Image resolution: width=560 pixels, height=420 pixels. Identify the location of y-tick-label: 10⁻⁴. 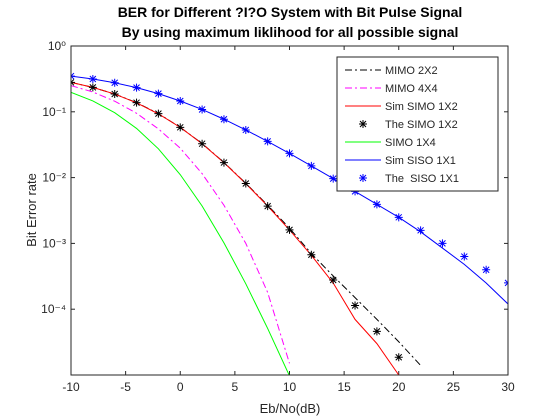
(53, 309).